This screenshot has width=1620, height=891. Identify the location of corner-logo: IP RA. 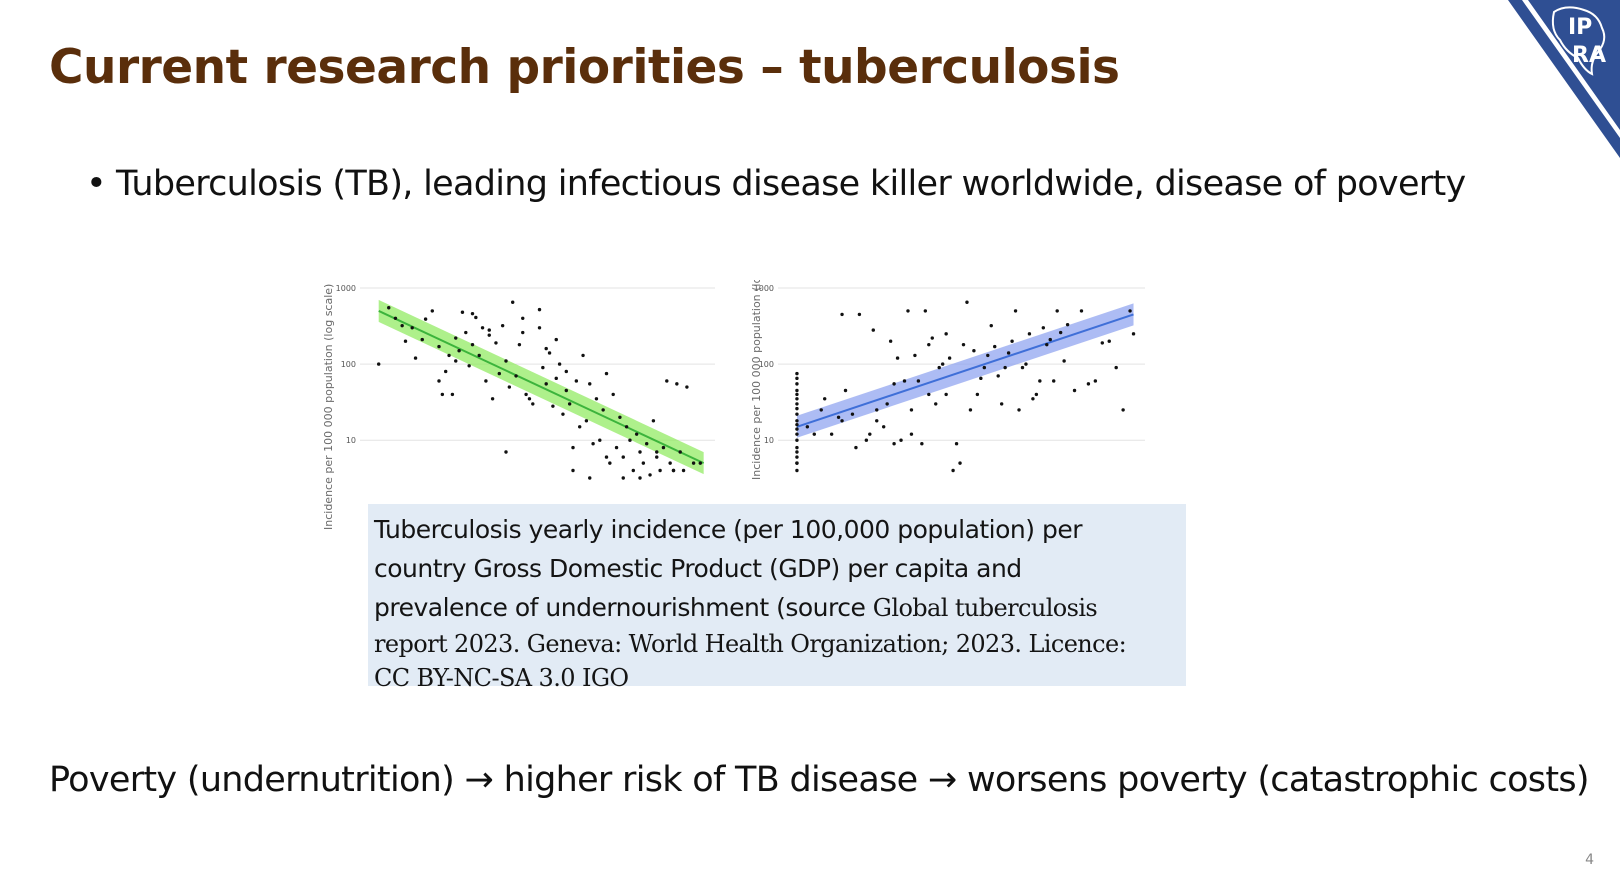
(1564, 79).